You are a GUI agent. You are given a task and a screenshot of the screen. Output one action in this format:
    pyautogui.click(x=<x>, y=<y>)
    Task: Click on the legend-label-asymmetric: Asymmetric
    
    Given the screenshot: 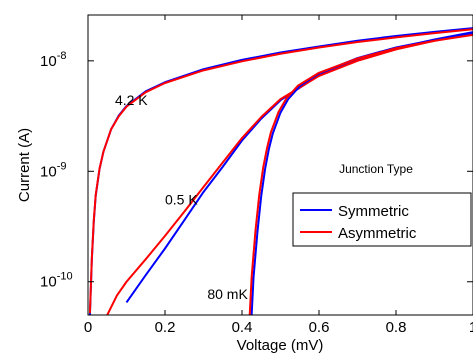 What is the action you would take?
    pyautogui.click(x=377, y=233)
    